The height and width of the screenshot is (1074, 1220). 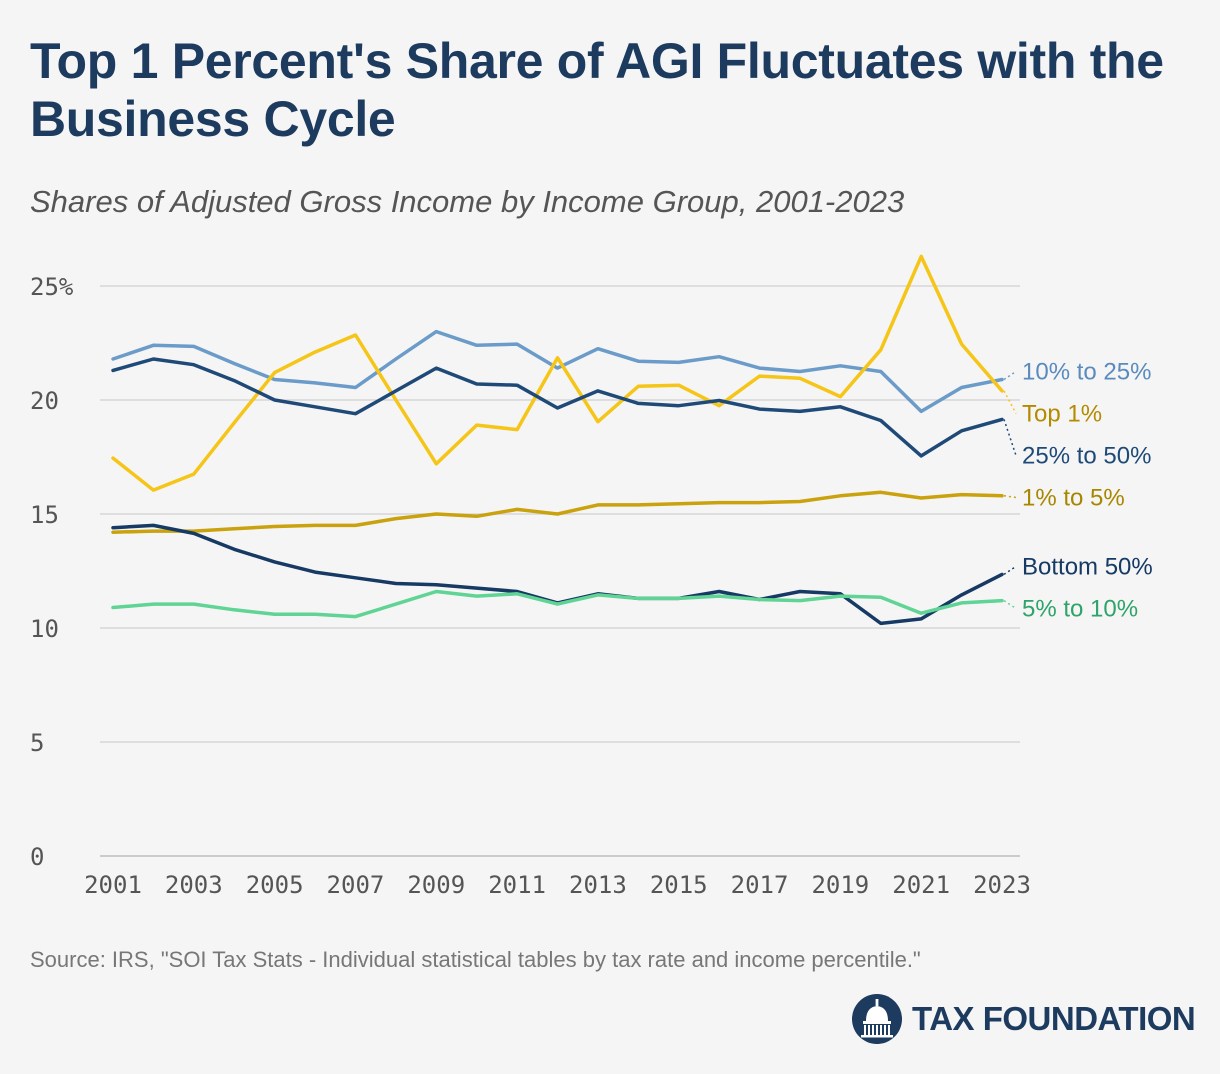 What do you see at coordinates (1062, 413) in the screenshot?
I see `series-label: Top 1%` at bounding box center [1062, 413].